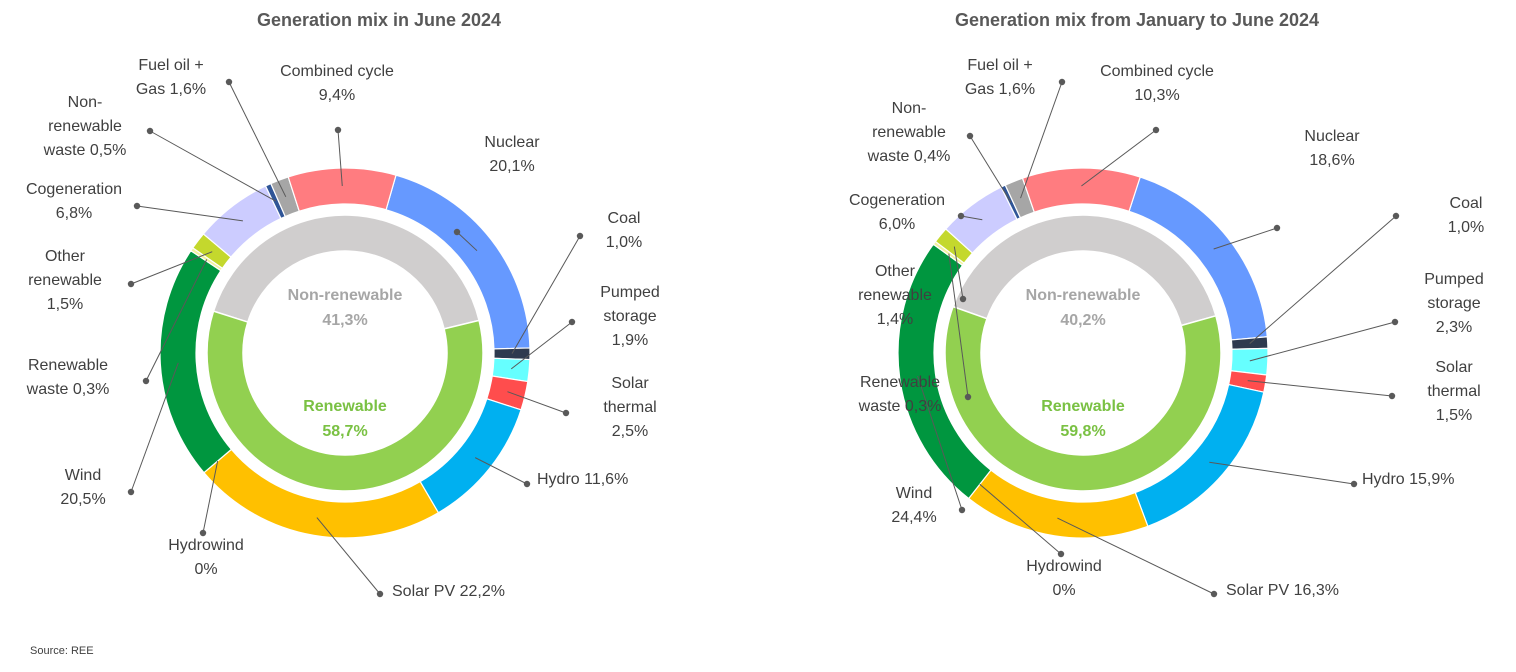  I want to click on data-label-wind: Wind 24,4%, so click(913, 505).